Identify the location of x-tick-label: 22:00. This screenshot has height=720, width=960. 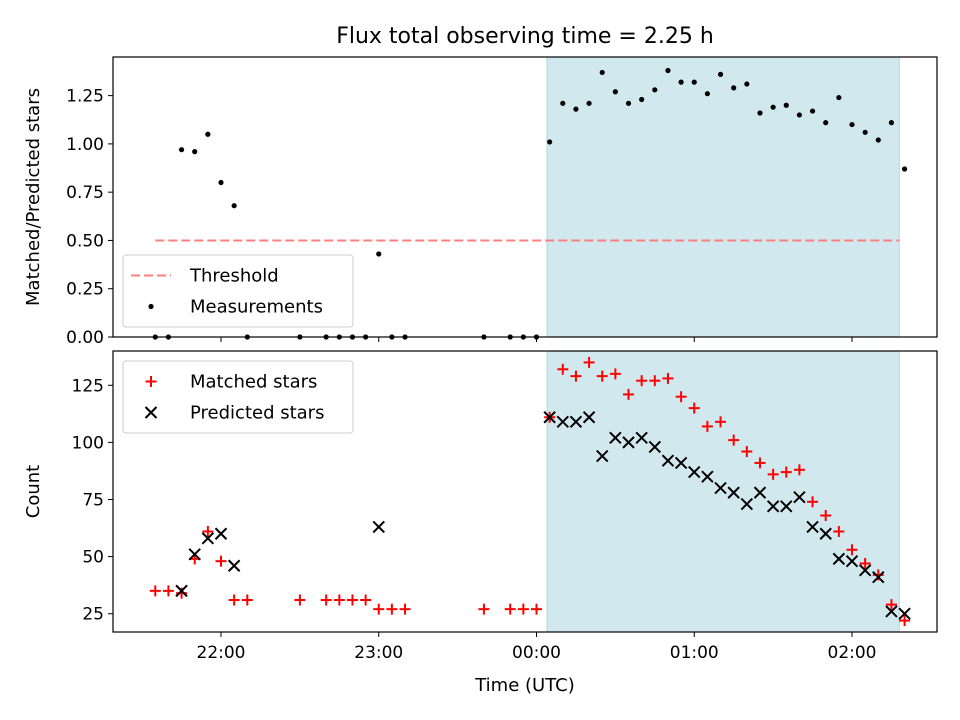
(221, 653).